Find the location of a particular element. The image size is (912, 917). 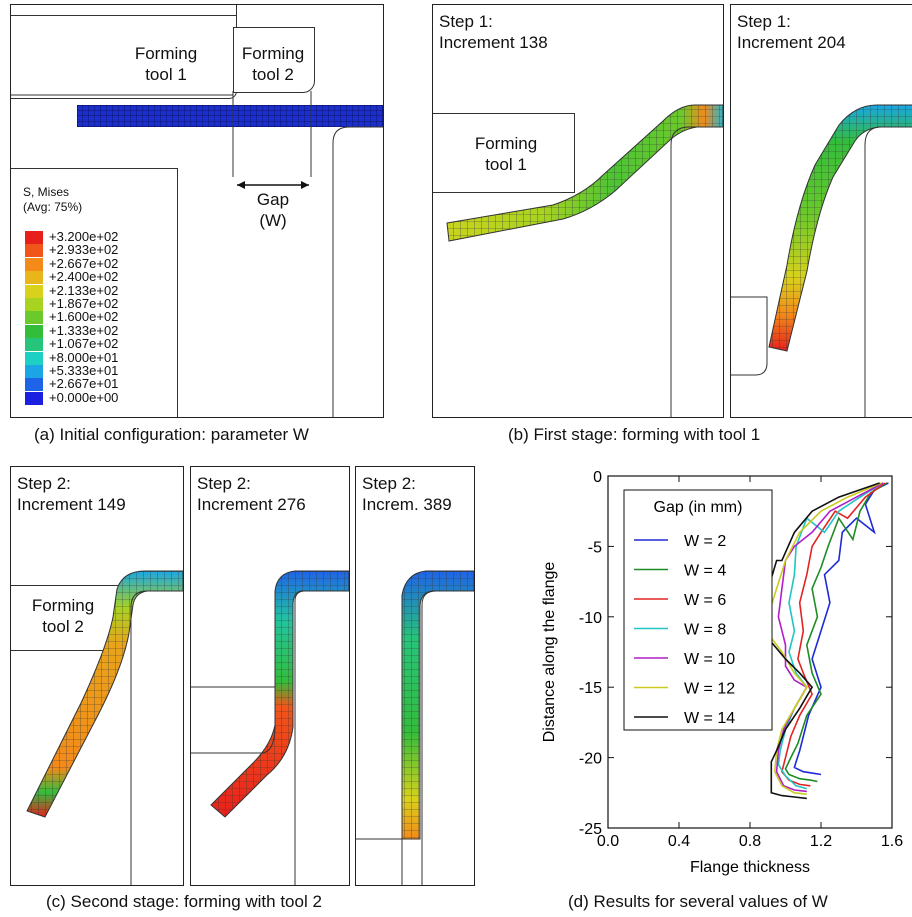

colorbar-label: +2.133e+02 is located at coordinates (84, 290).